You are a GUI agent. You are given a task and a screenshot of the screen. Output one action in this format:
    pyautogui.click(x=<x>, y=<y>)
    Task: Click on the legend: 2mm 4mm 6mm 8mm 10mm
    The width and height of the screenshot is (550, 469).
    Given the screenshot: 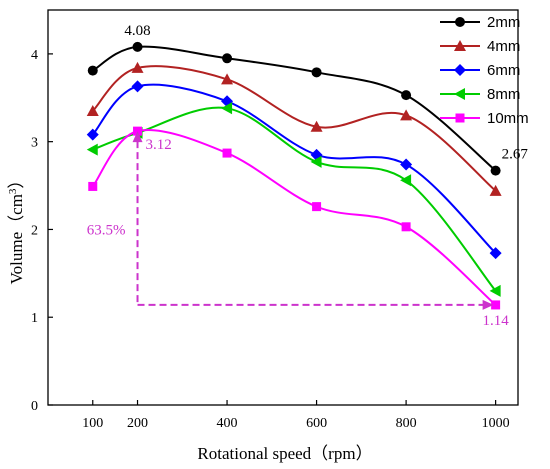 What is the action you would take?
    pyautogui.click(x=484, y=70)
    